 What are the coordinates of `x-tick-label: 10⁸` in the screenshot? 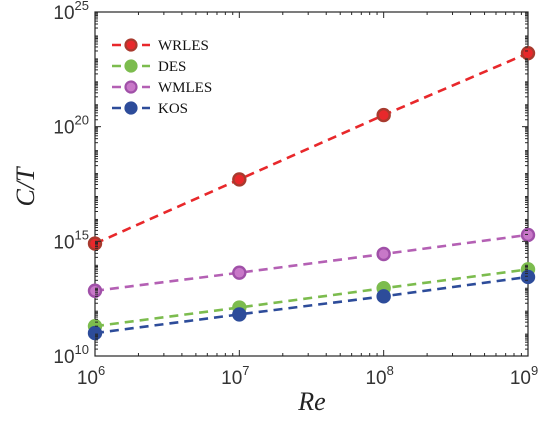 It's located at (379, 376).